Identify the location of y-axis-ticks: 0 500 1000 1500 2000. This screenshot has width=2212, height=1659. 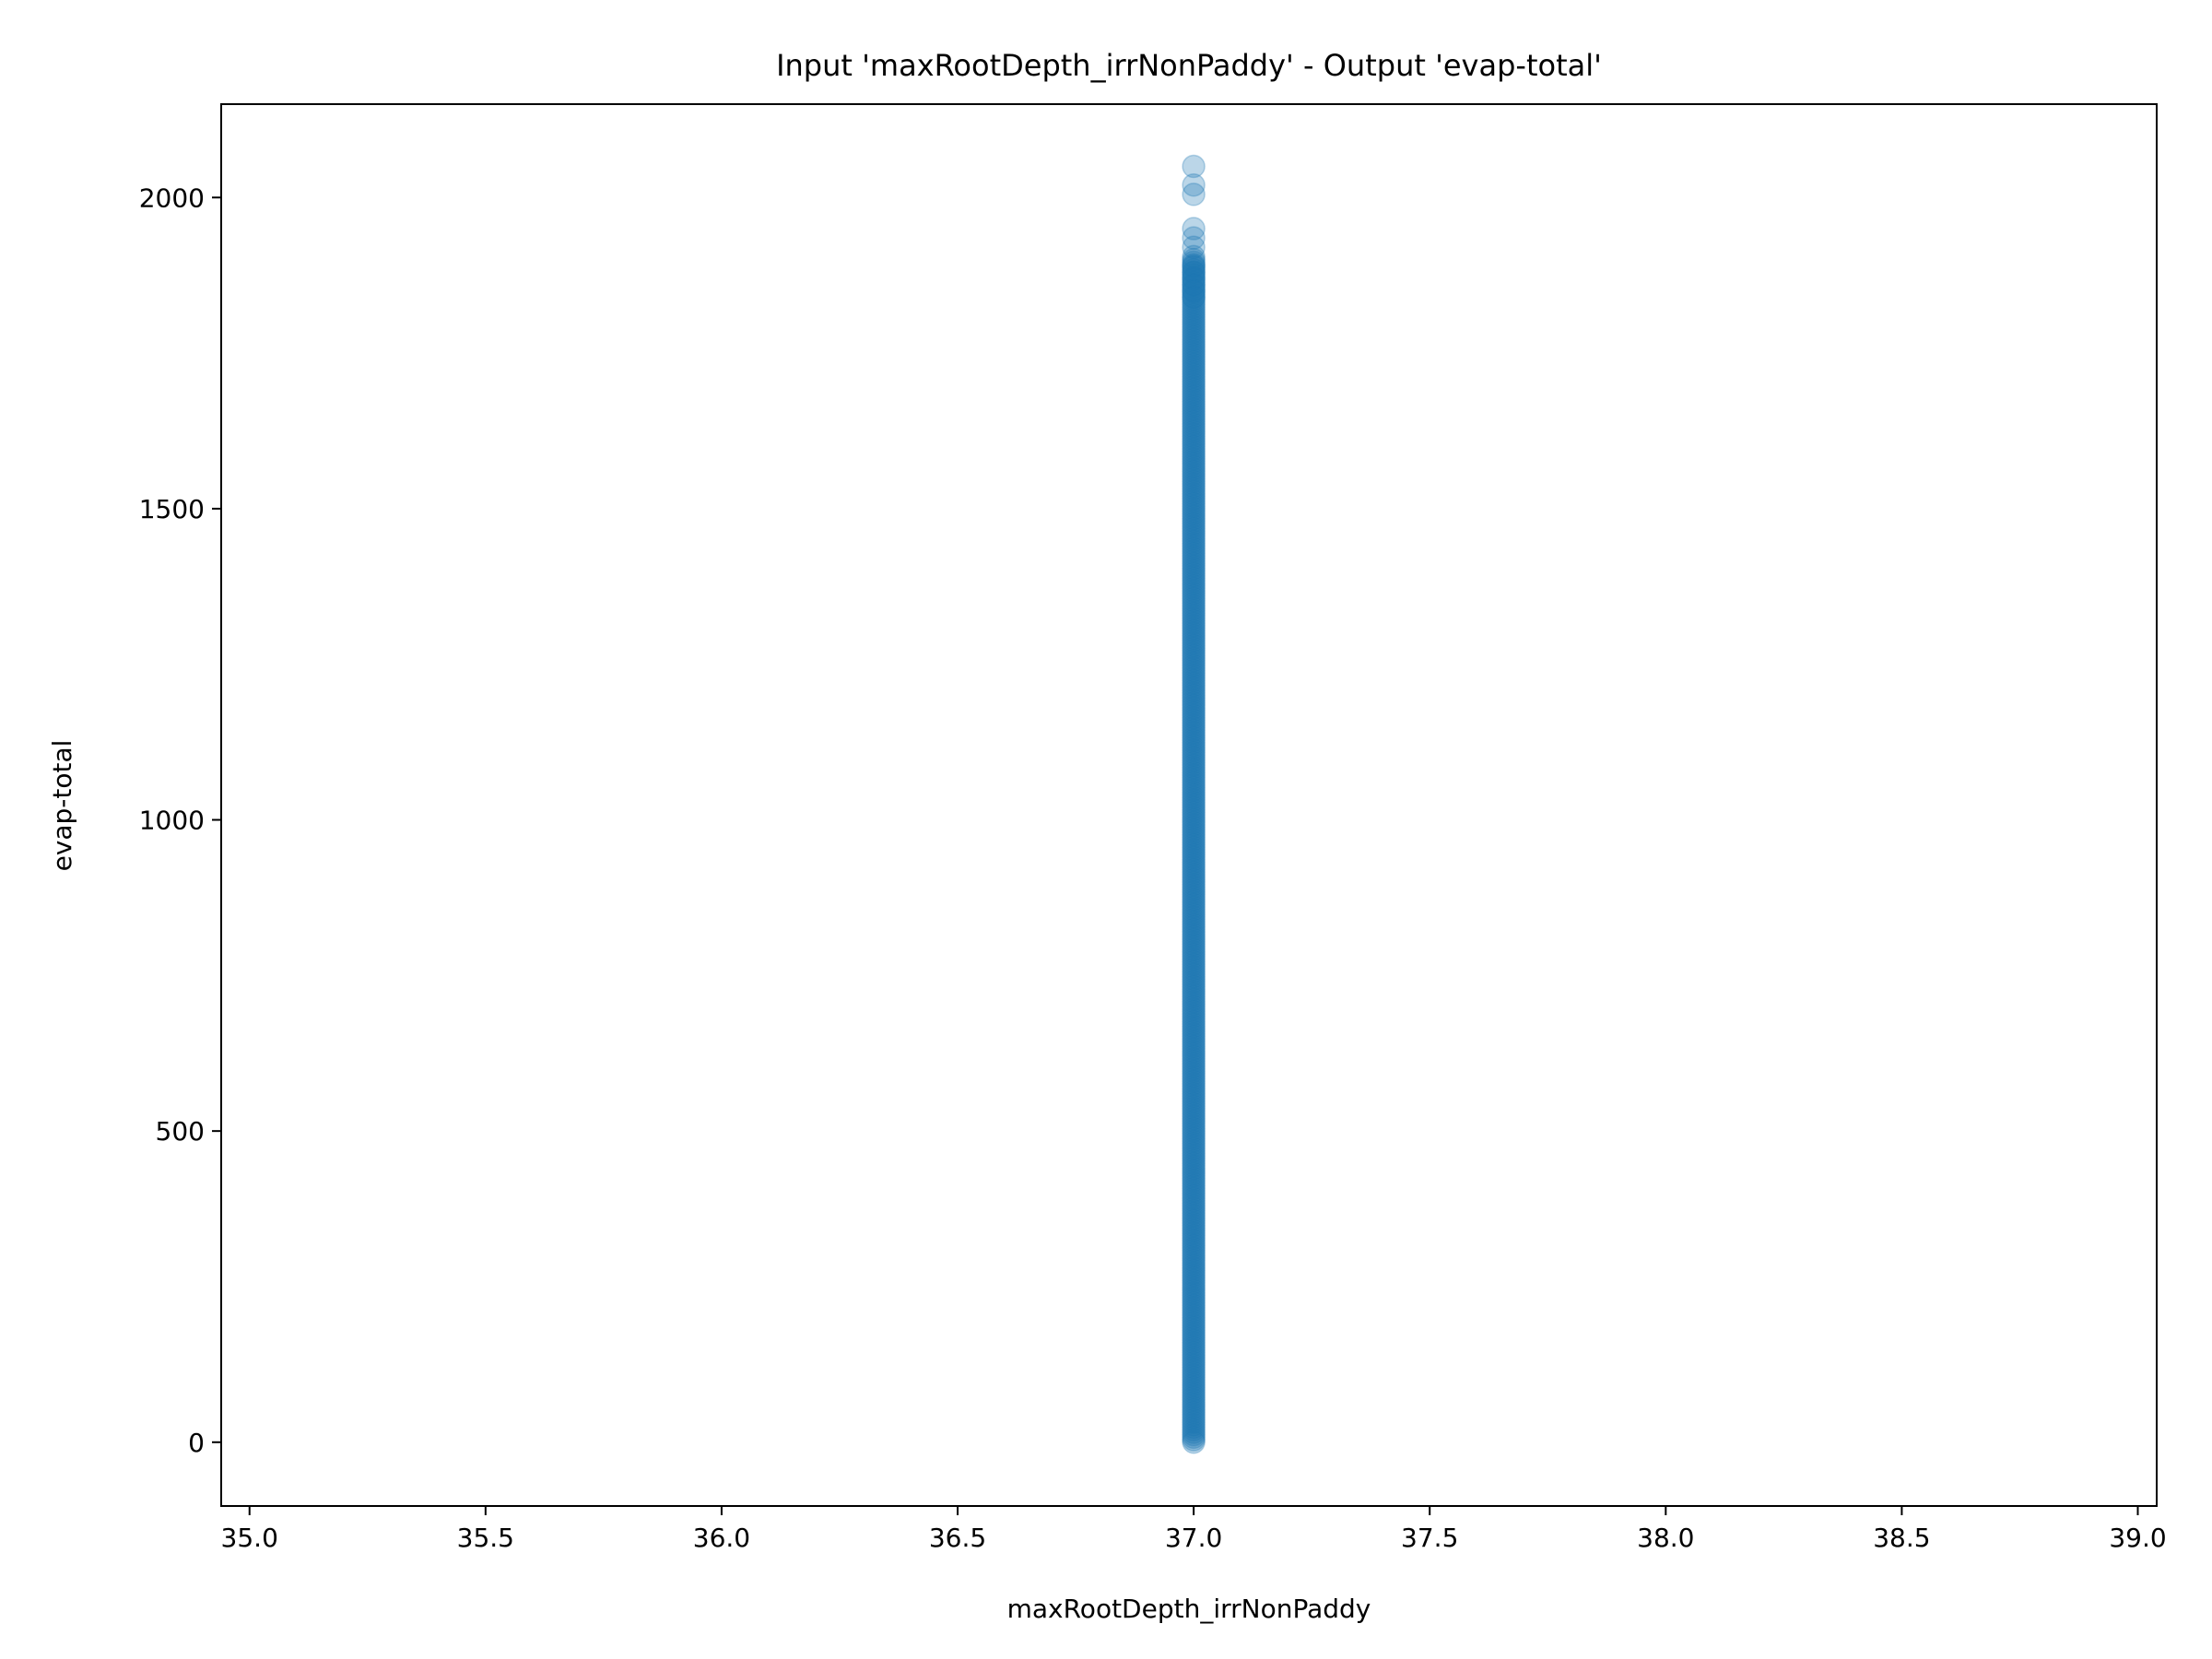
(180, 820).